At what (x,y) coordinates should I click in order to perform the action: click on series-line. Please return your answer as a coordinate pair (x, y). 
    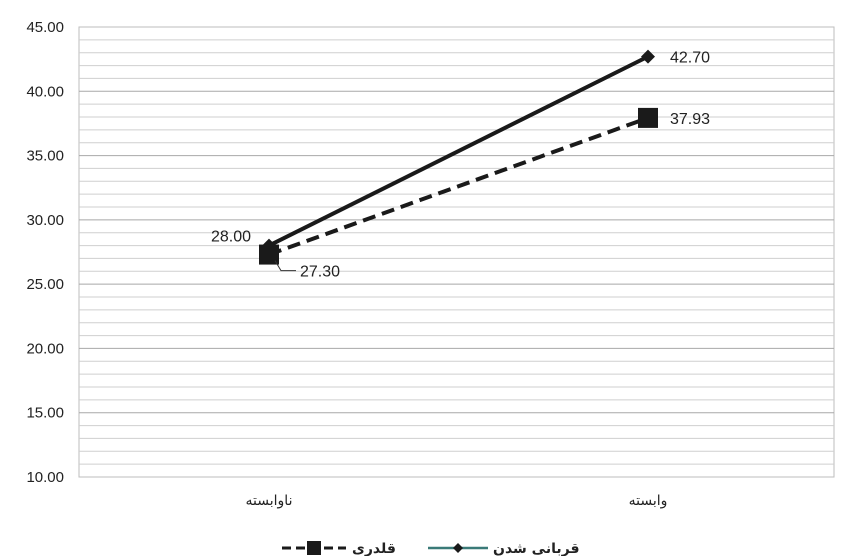
    Looking at the image, I should click on (458, 186).